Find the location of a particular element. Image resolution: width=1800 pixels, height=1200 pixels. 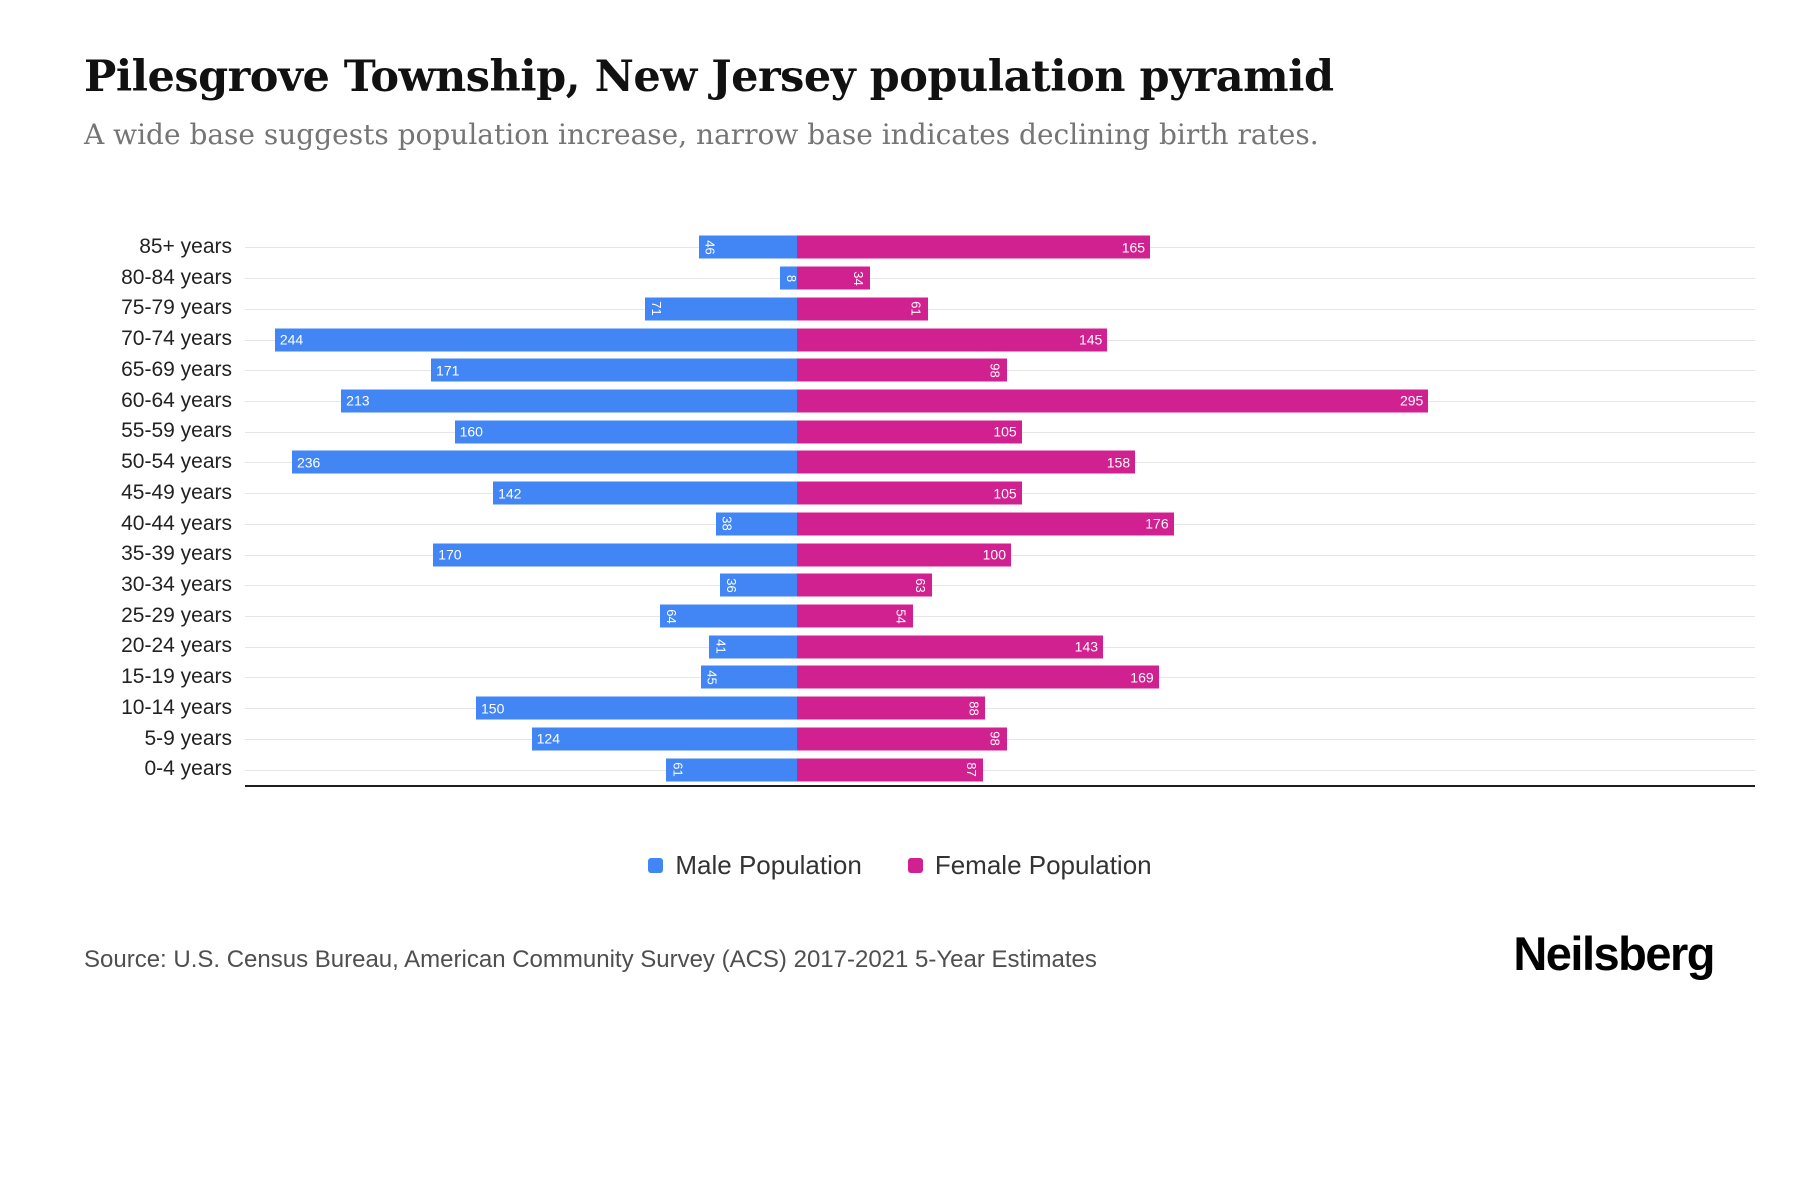

bar-value-label: 236 is located at coordinates (308, 462).